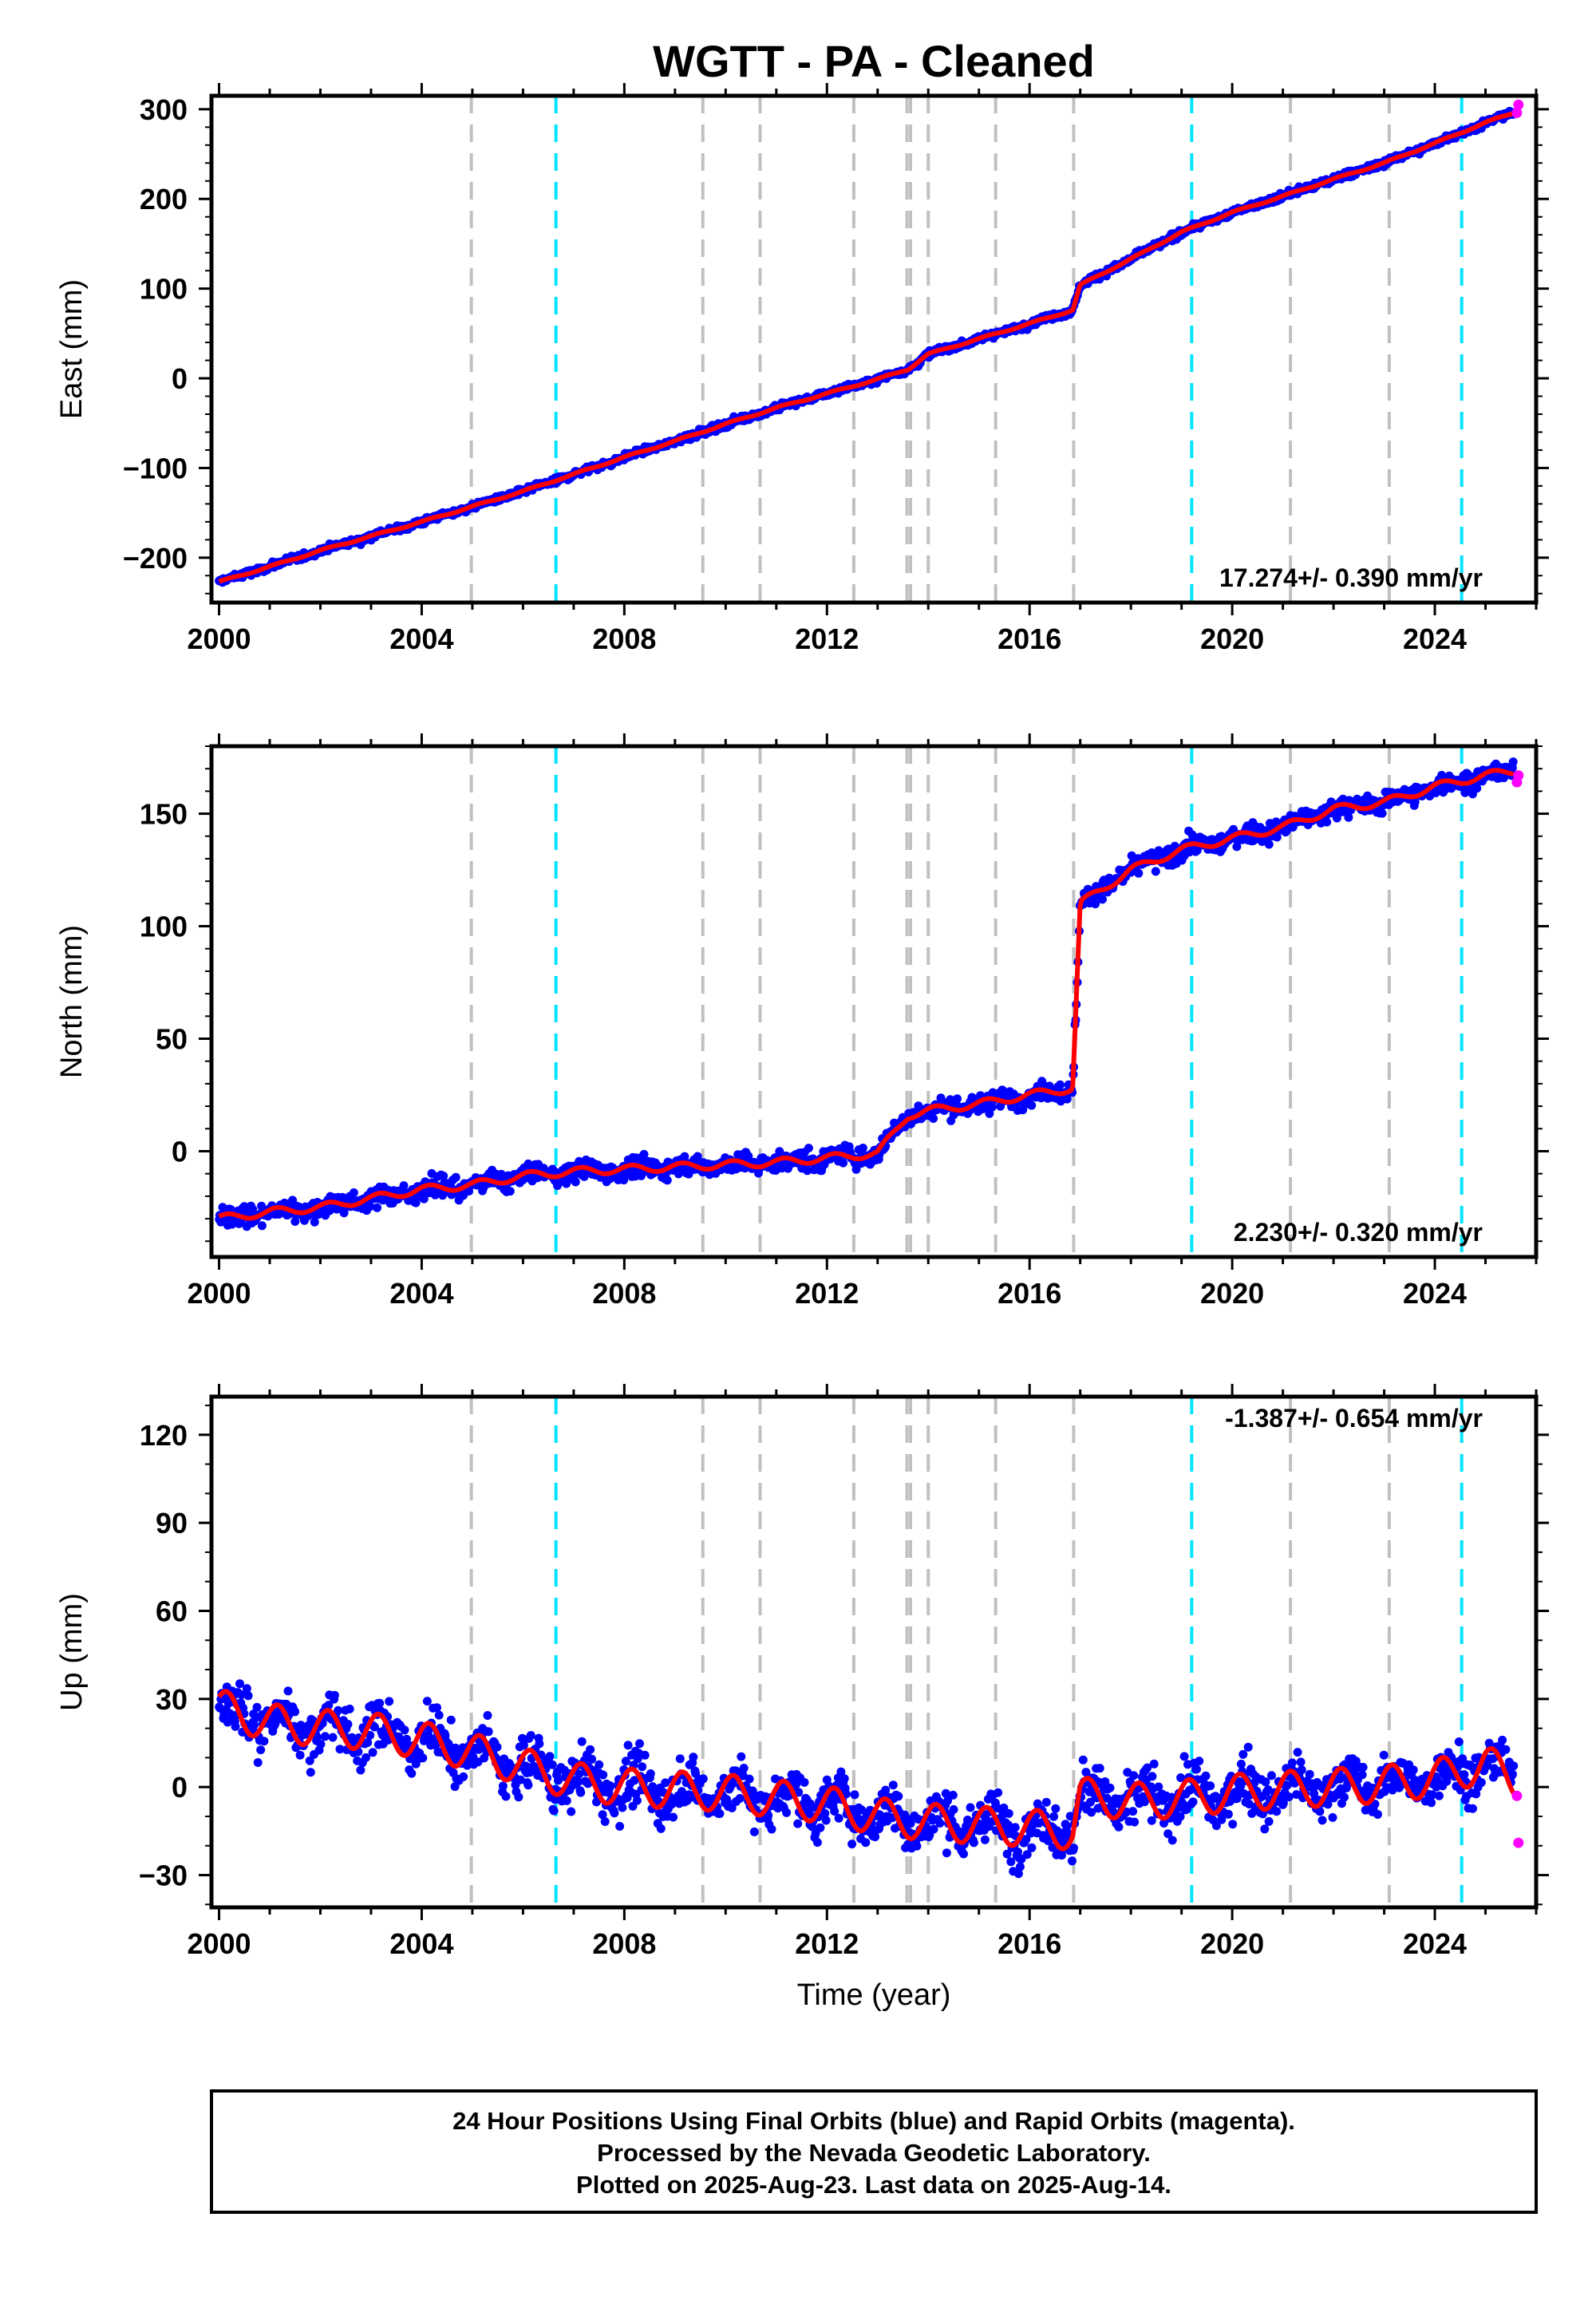  I want to click on x-tick-label: 2004, so click(421, 1943).